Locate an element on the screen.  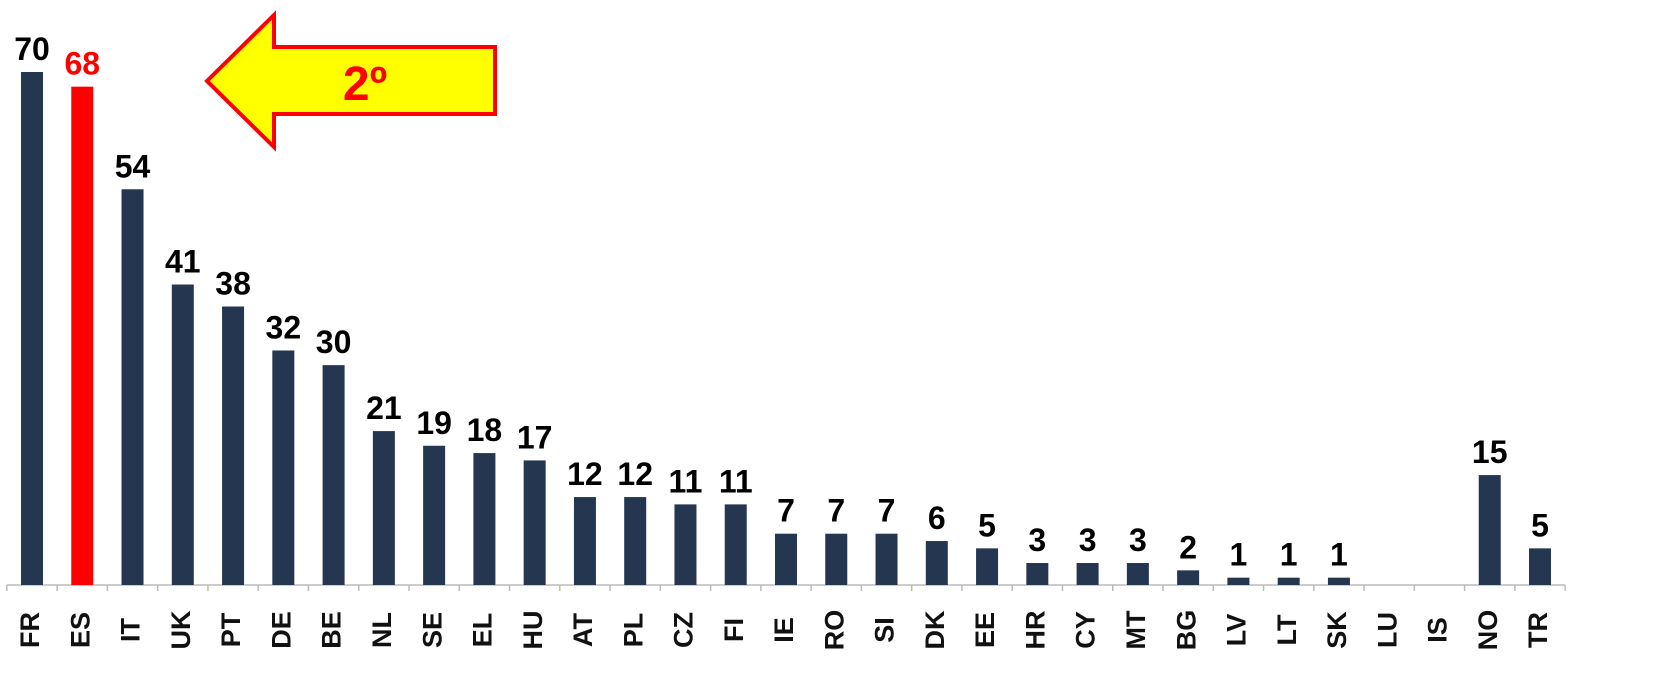
x-tick-label: RO is located at coordinates (834, 630).